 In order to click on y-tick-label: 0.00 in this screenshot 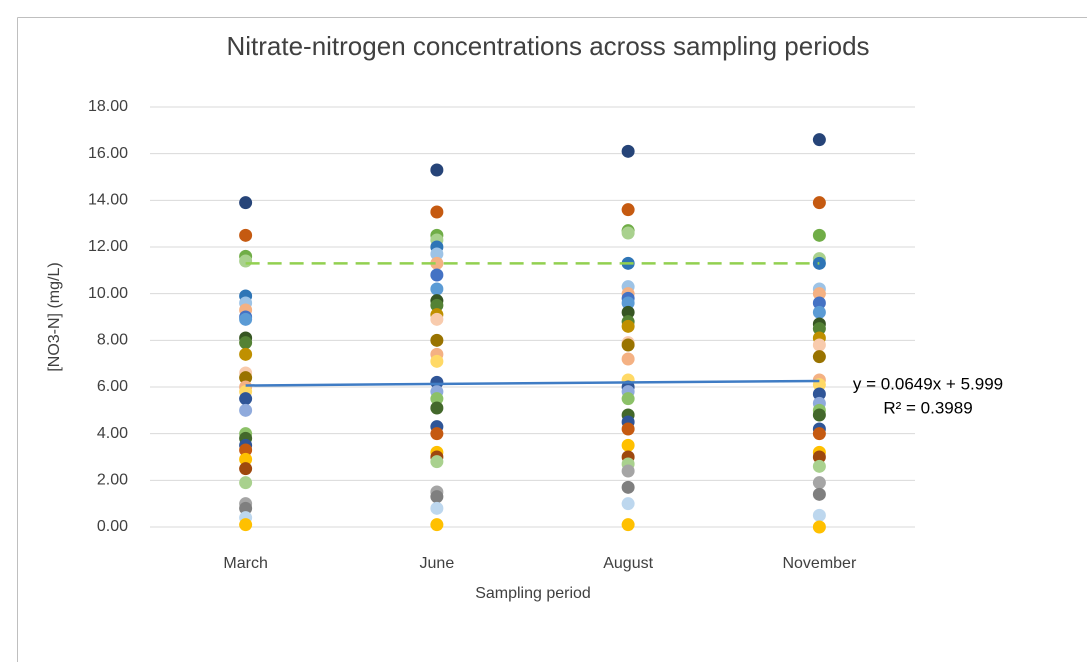, I will do `click(112, 526)`.